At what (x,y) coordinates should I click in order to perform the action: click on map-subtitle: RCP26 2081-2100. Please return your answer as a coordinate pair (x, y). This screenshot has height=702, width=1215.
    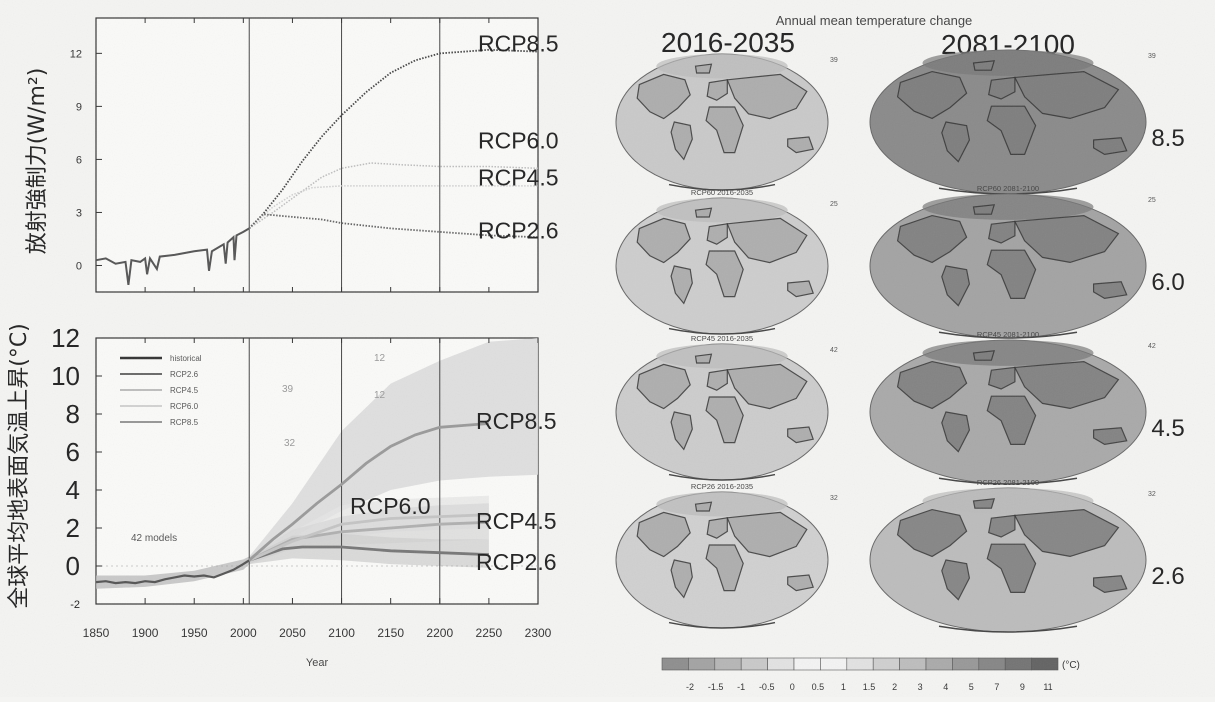
    Looking at the image, I should click on (1008, 482).